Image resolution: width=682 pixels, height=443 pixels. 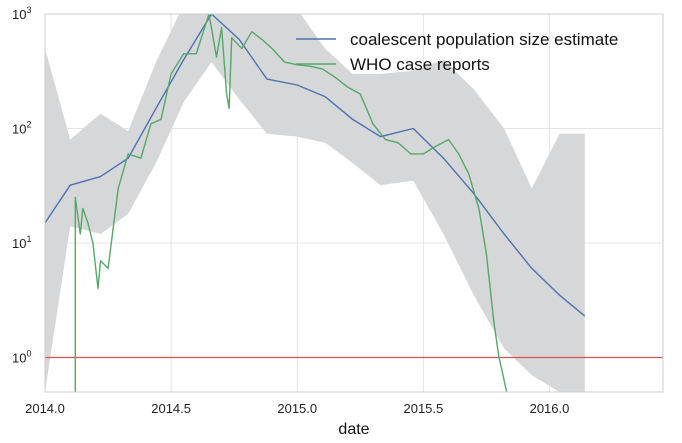 I want to click on y-tick-label: 10⁰, so click(x=21, y=357).